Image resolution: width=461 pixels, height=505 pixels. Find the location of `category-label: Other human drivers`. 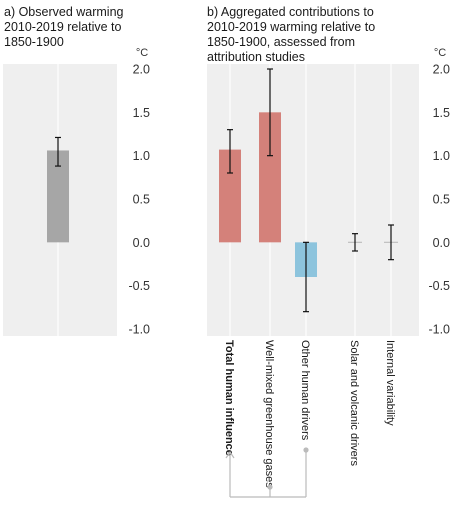

category-label: Other human drivers is located at coordinates (305, 390).